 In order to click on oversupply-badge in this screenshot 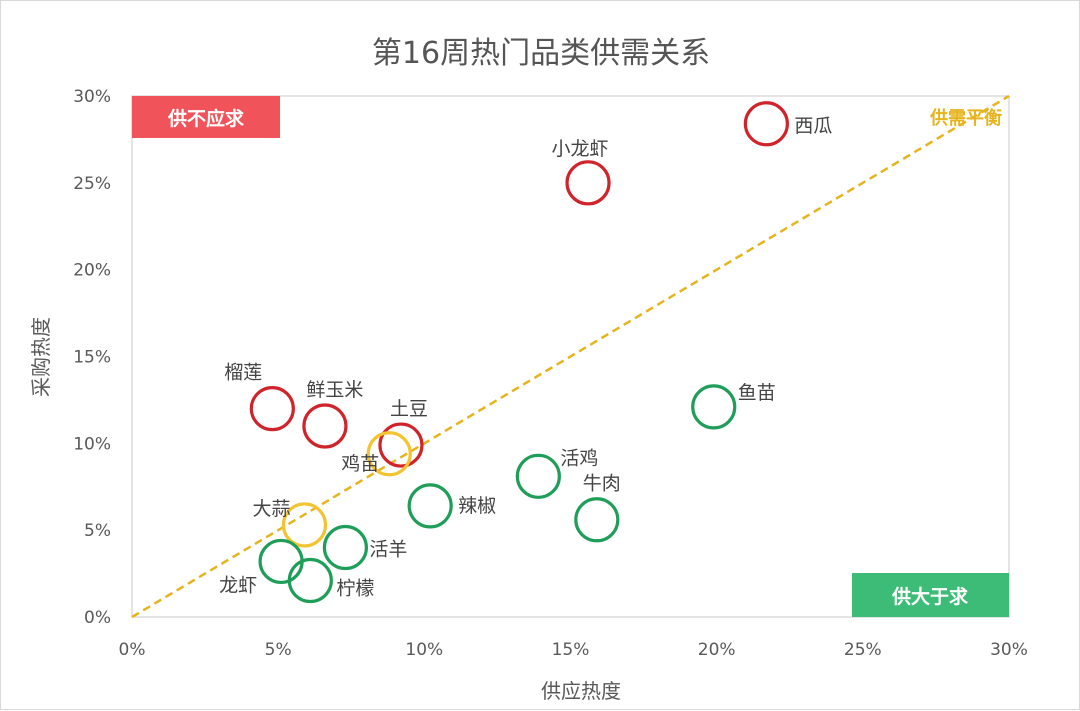, I will do `click(930, 595)`.